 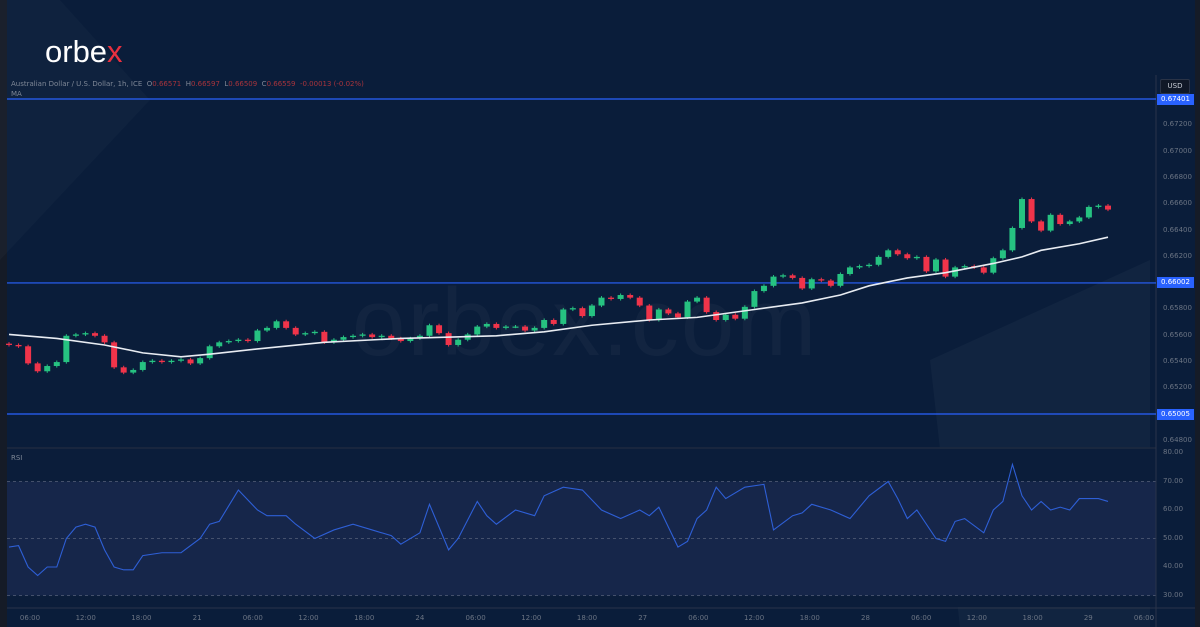 I want to click on level-price-label: 0.67401, so click(x=1175, y=99).